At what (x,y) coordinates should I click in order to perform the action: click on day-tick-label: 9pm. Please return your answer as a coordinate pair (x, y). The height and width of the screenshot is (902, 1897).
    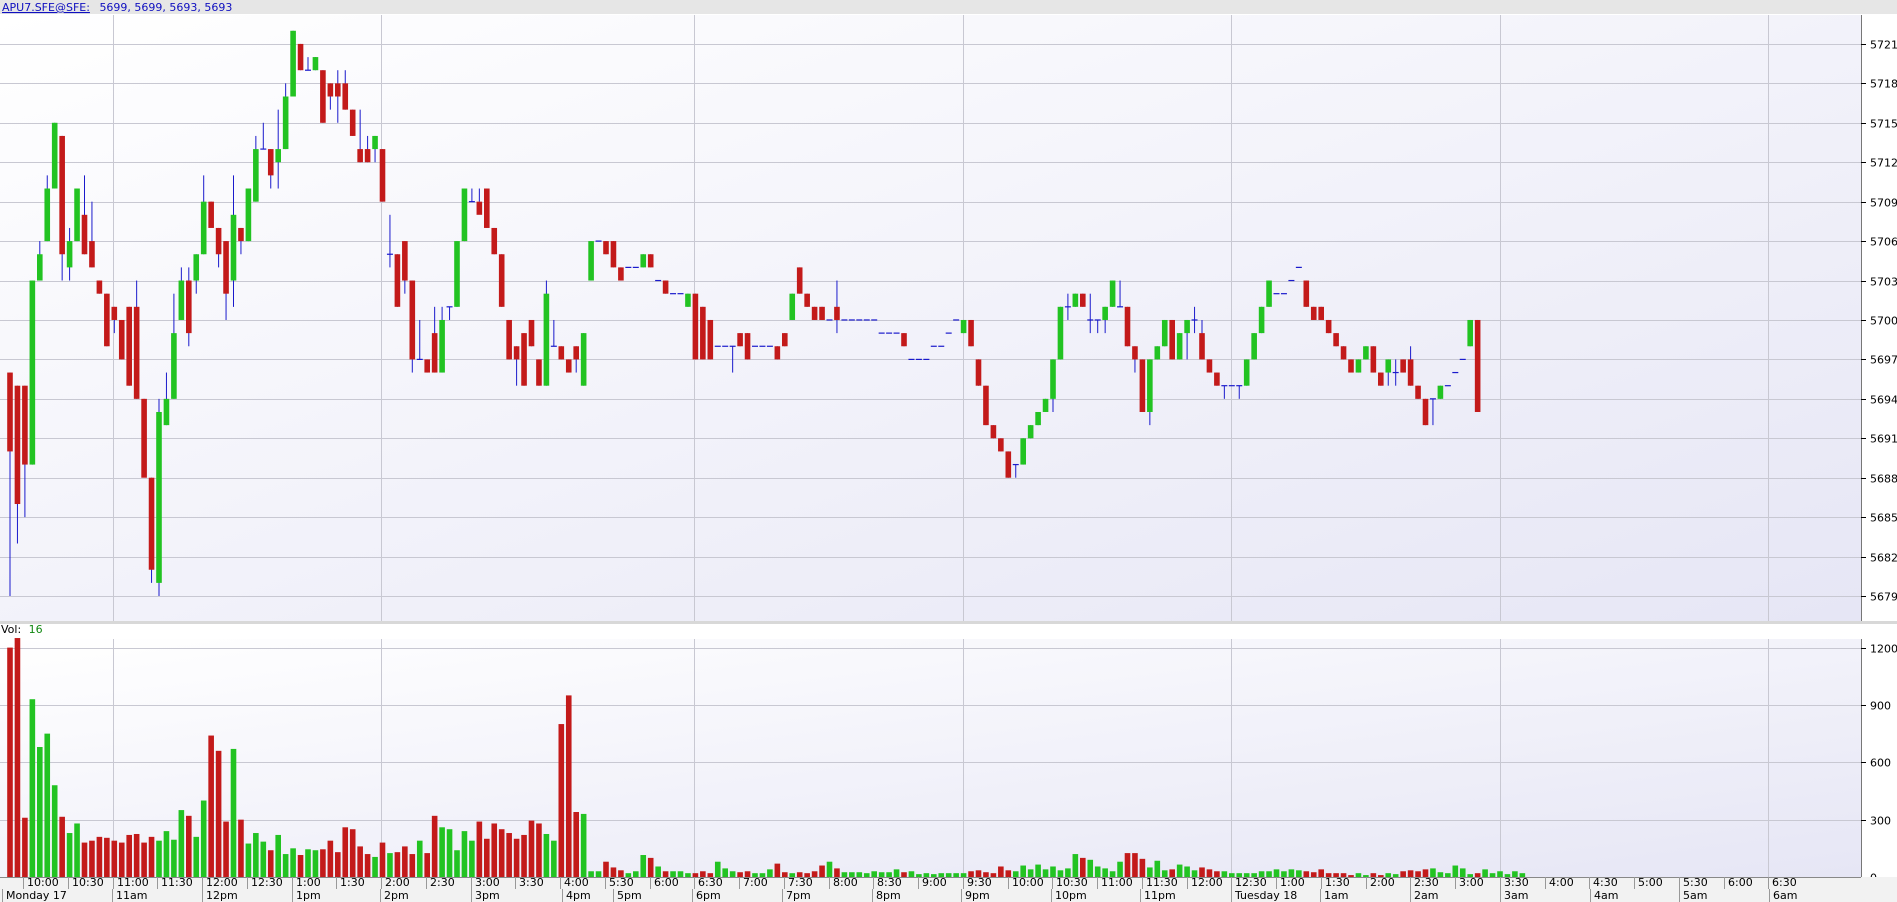
    Looking at the image, I should click on (977, 895).